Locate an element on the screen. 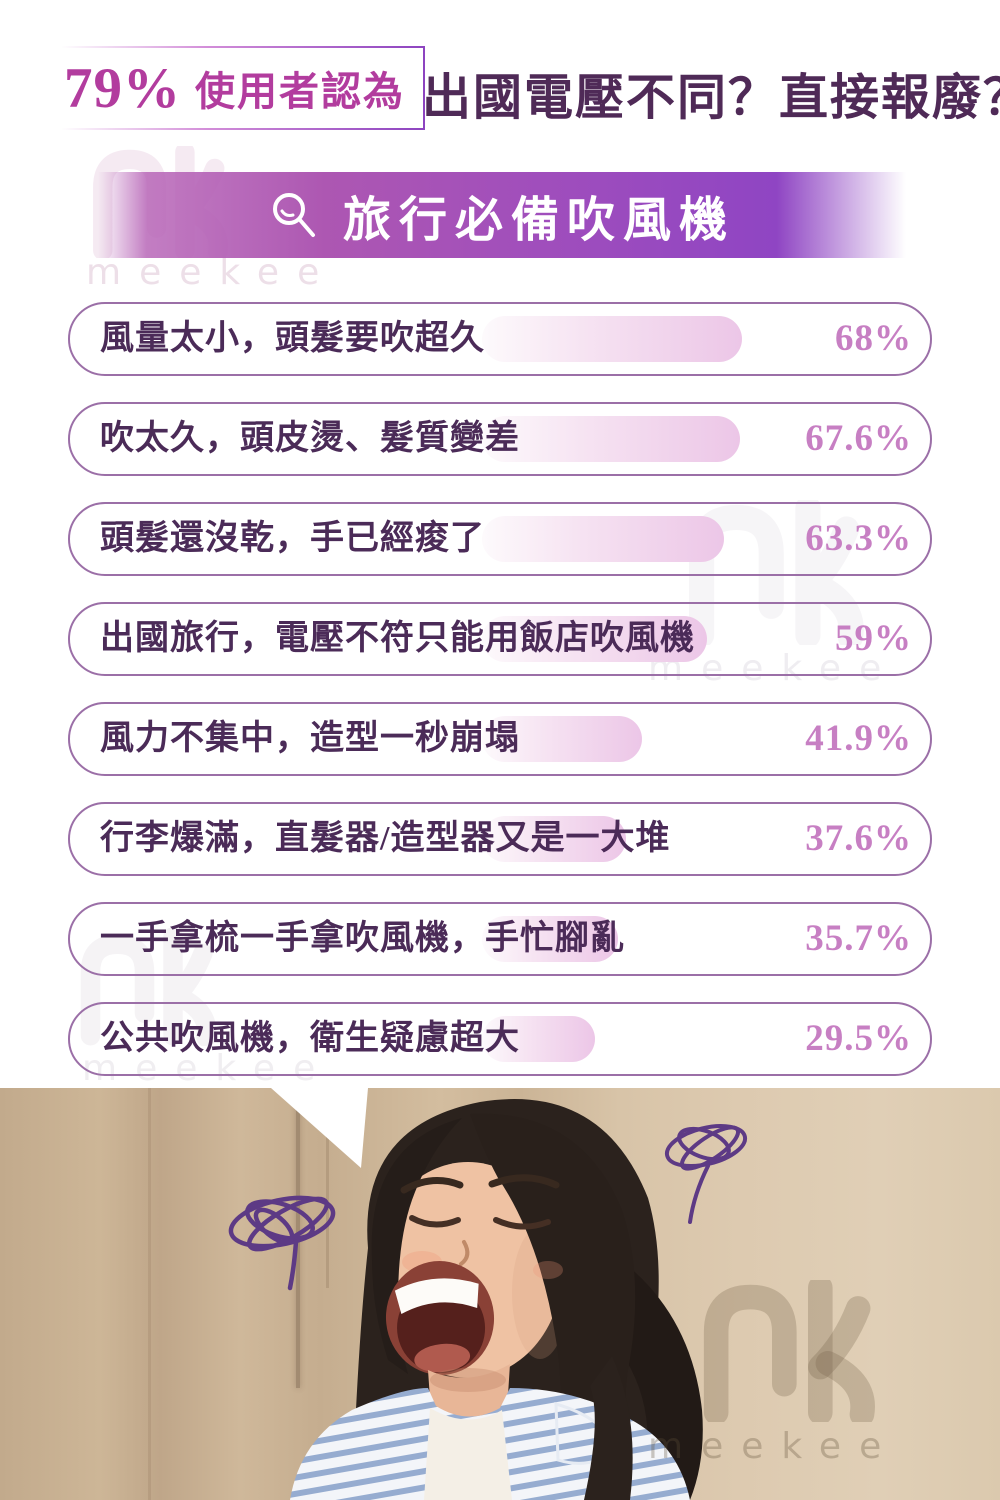 This screenshot has width=1000, height=1500. stat-box: 79% 使用者認為 is located at coordinates (243, 88).